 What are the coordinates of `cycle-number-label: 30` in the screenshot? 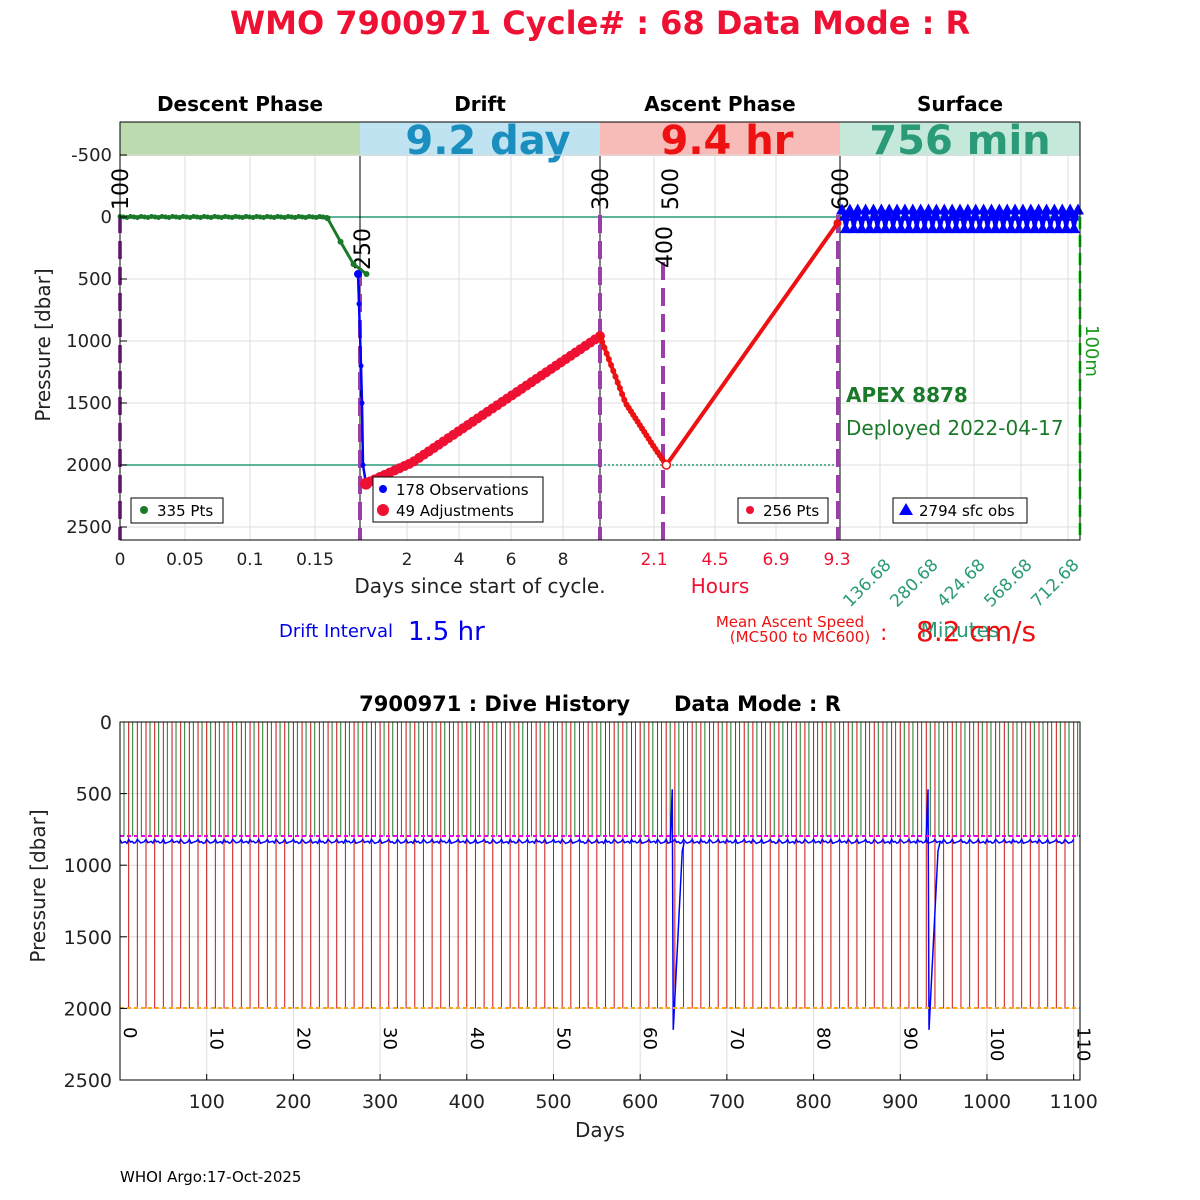 It's located at (389, 1038).